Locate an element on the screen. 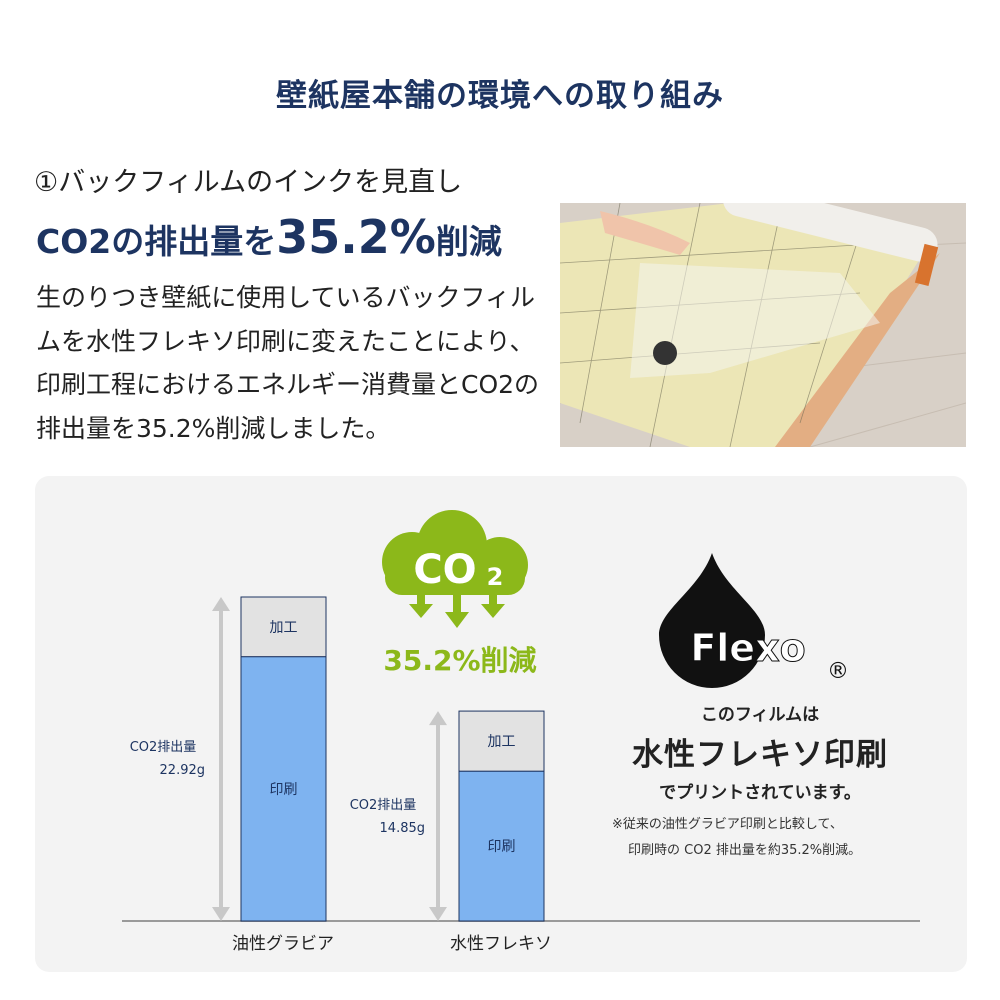 The height and width of the screenshot is (1000, 1000). product-photo is located at coordinates (763, 325).